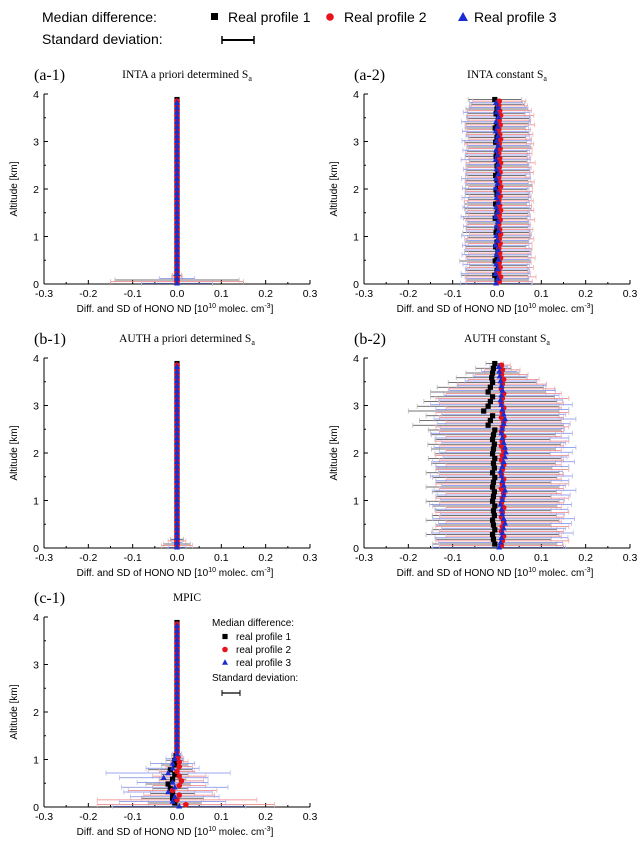 The width and height of the screenshot is (640, 851). I want to click on panel-title-subscript: a, so click(548, 342).